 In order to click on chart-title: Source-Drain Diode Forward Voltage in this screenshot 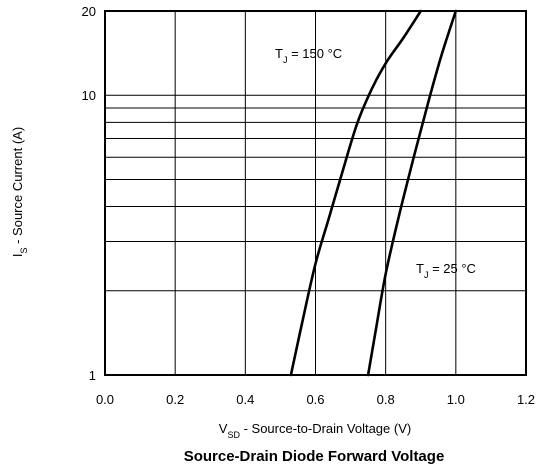, I will do `click(314, 456)`.